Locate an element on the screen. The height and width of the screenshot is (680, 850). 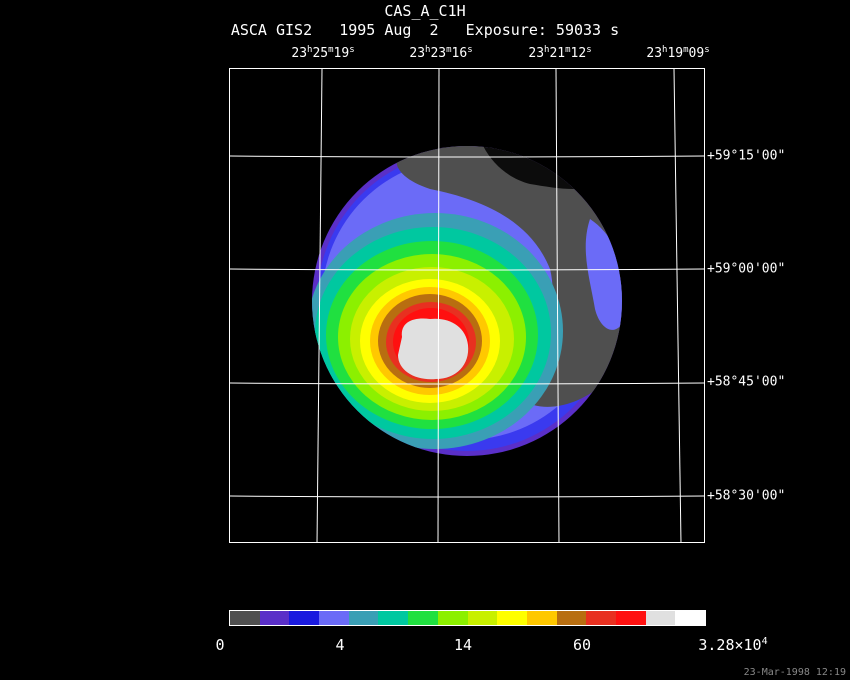
colorbar-tick-label: 4 is located at coordinates (340, 645).